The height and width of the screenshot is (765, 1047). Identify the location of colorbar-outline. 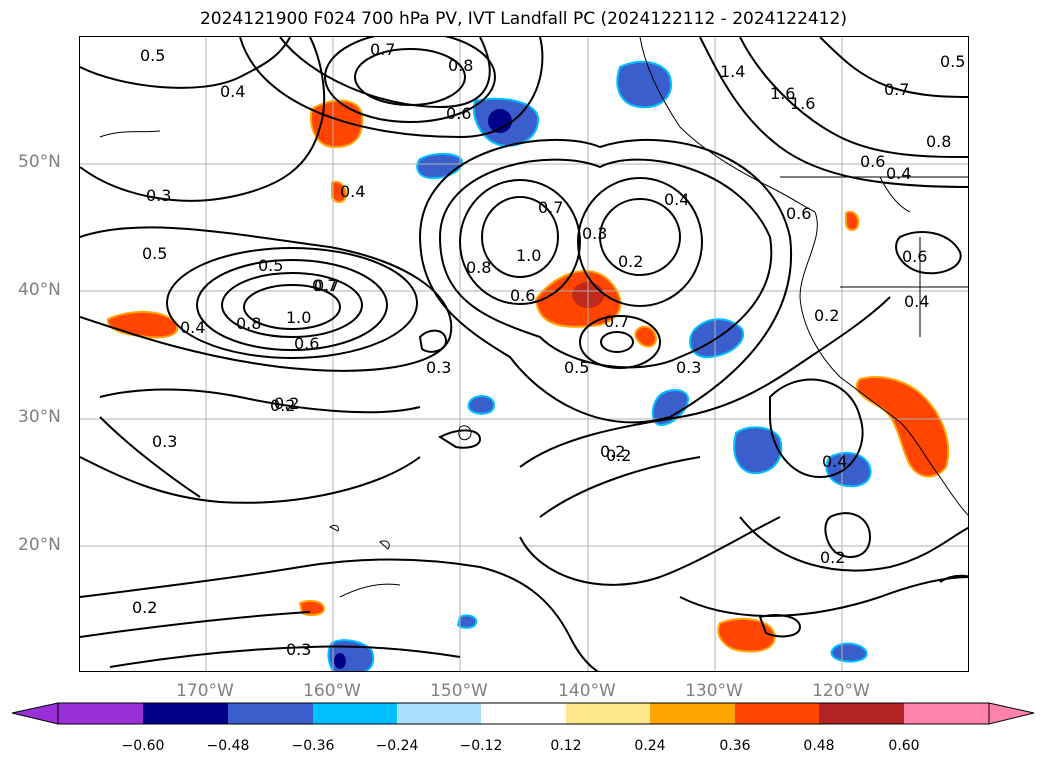
(523, 713).